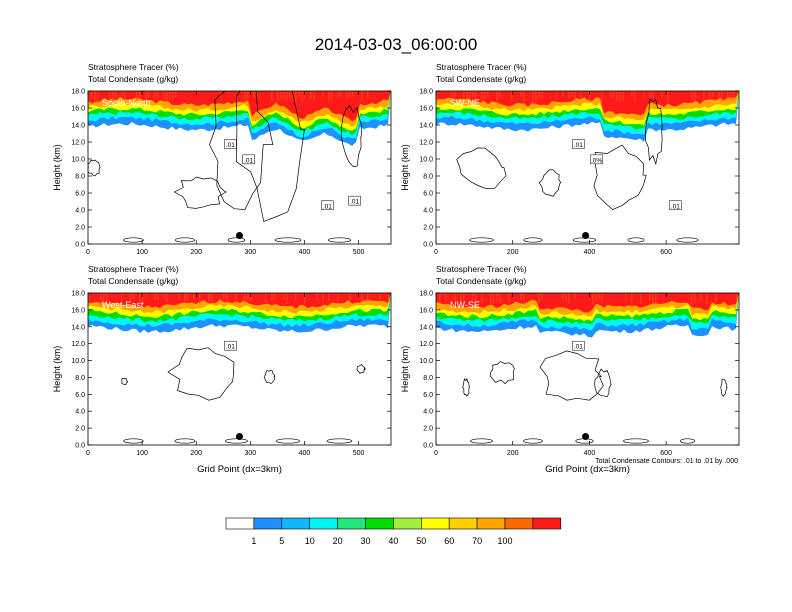  Describe the element at coordinates (504, 541) in the screenshot. I see `colorbar-label: 100` at that location.